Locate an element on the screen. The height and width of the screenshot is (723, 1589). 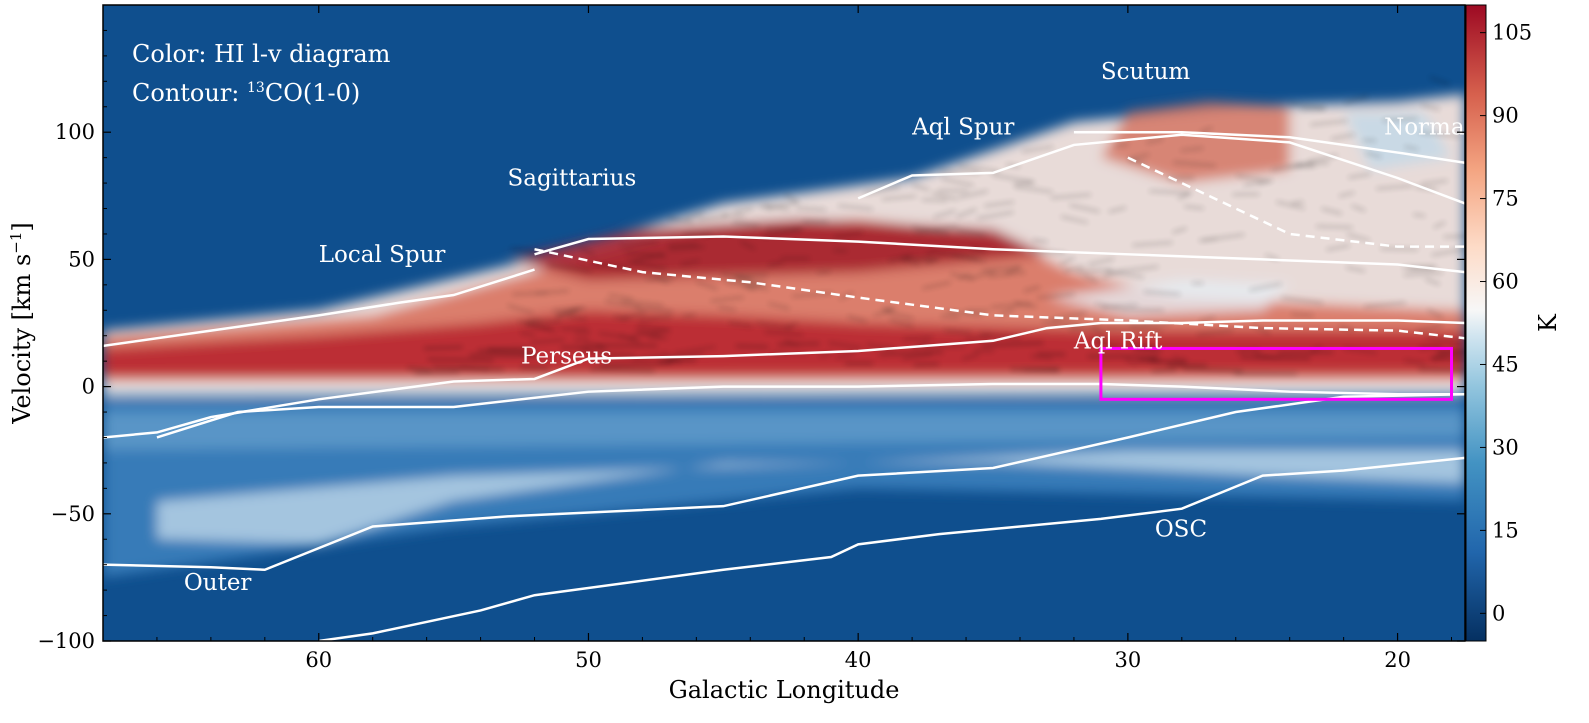
color-description: Color: HI l-v diagram is located at coordinates (261, 54).